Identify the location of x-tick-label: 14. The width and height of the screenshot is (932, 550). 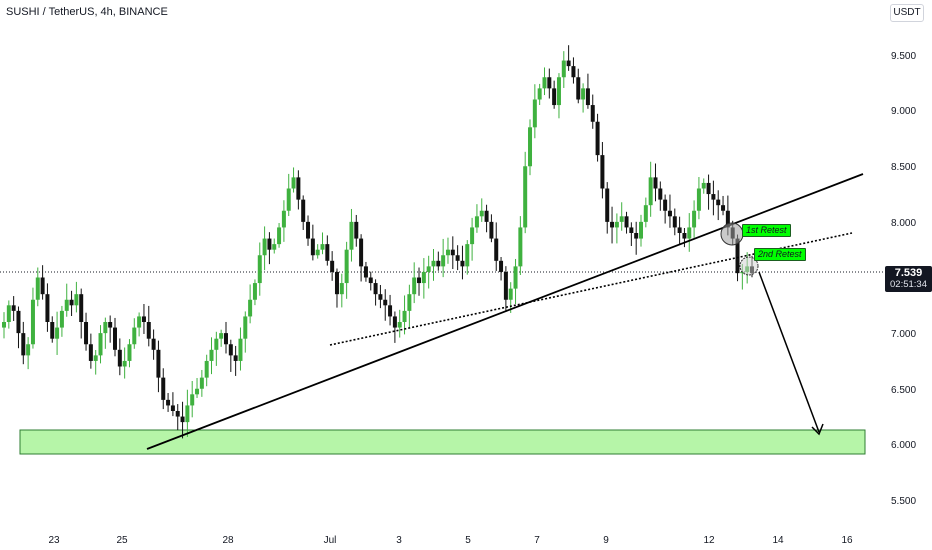
(778, 540).